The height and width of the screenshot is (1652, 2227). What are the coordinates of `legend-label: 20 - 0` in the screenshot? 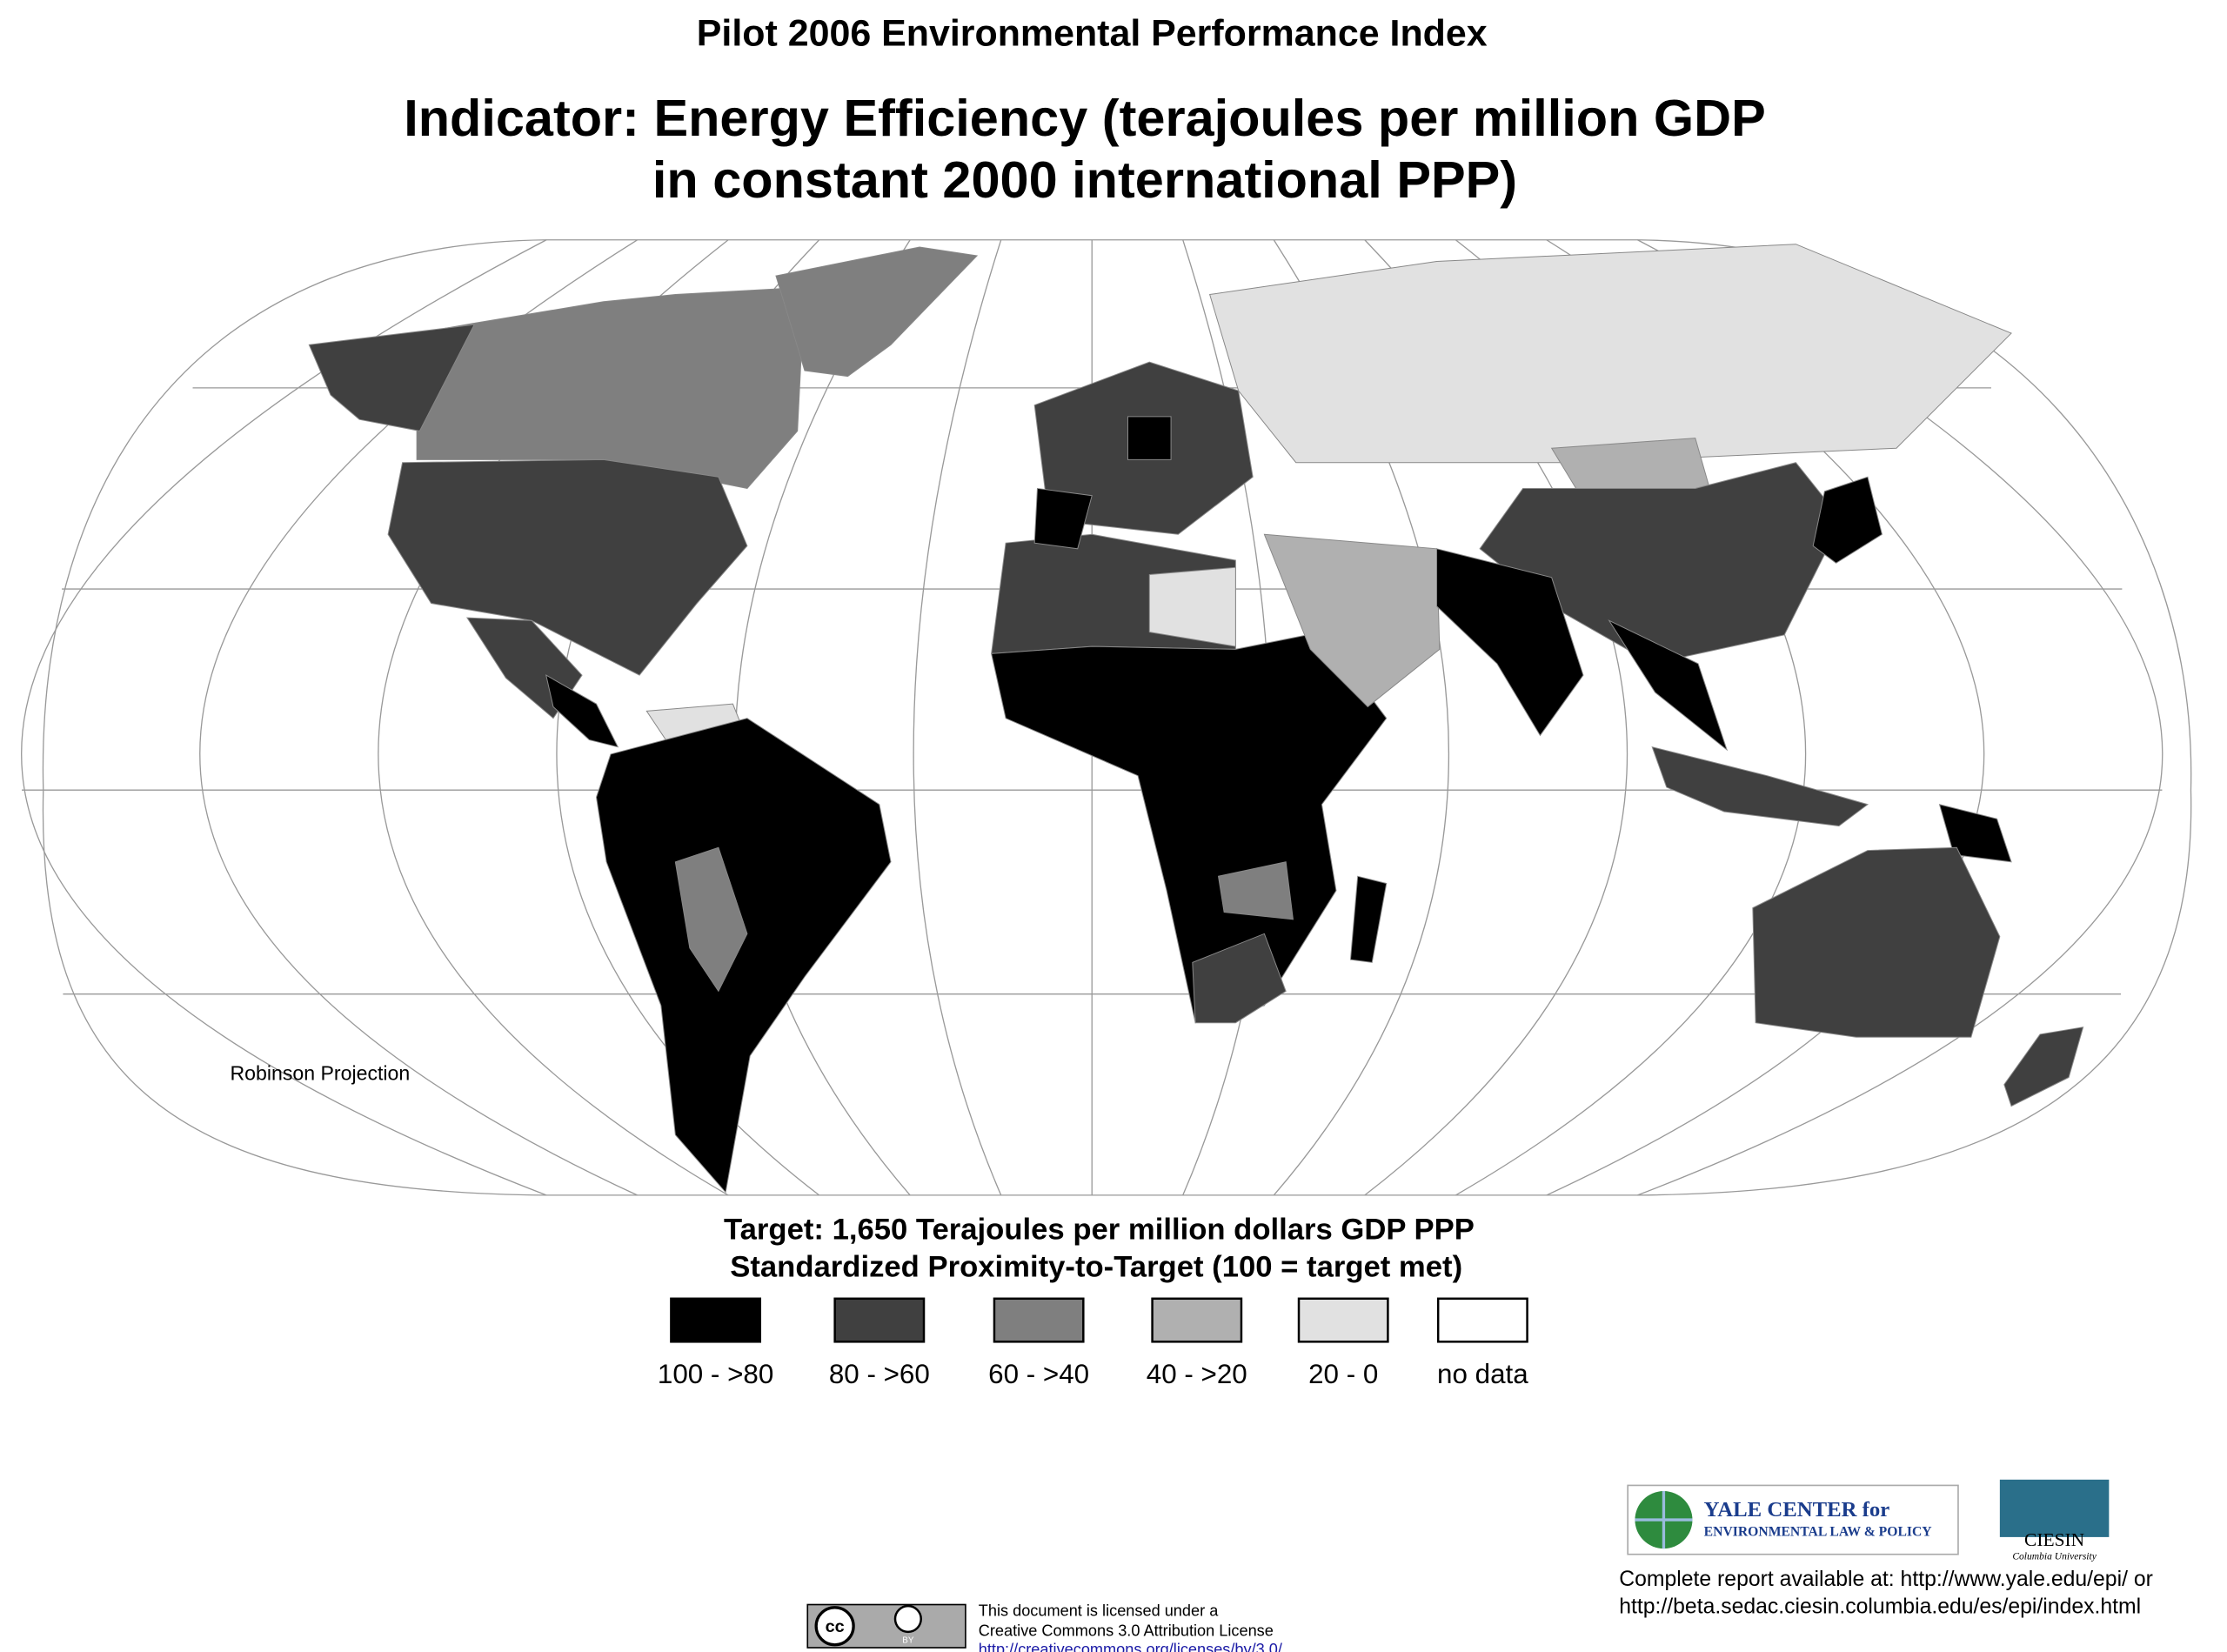 It's located at (1343, 1374).